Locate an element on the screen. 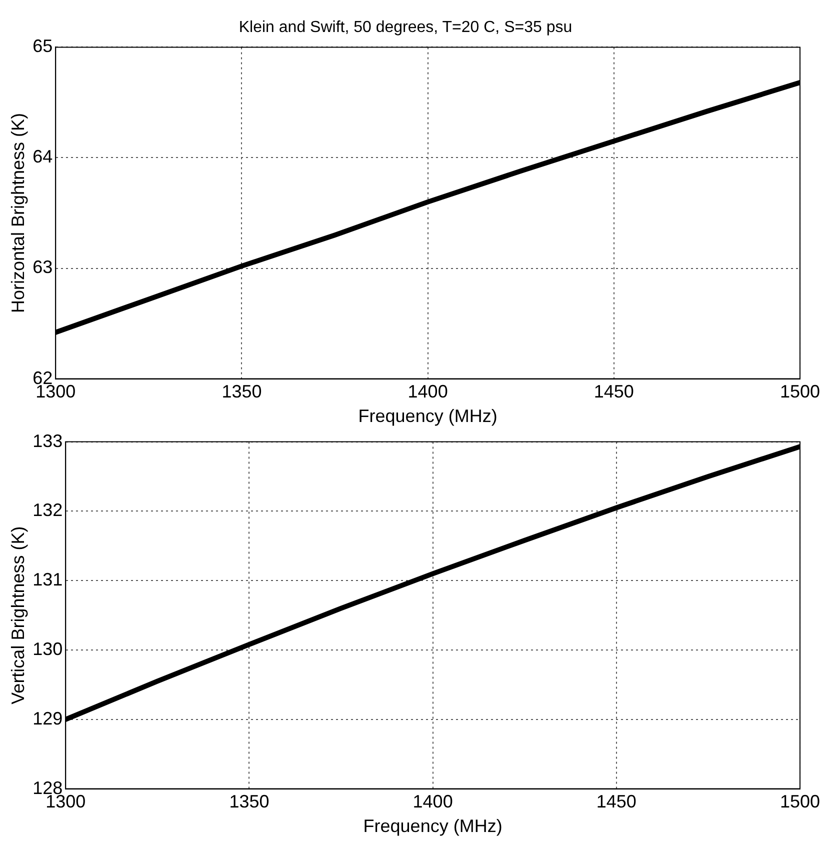 This screenshot has width=835, height=850. y-tick-label: 133 is located at coordinates (47, 440).